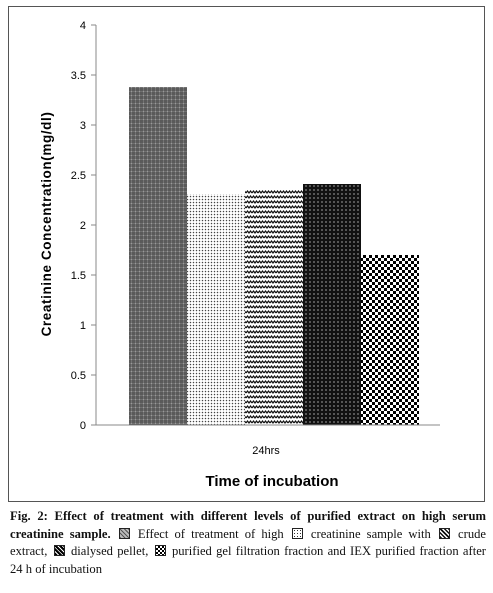 Image resolution: width=493 pixels, height=593 pixels. What do you see at coordinates (46, 224) in the screenshot?
I see `y-axis-label: Creatinine Concentration(mg/dl)` at bounding box center [46, 224].